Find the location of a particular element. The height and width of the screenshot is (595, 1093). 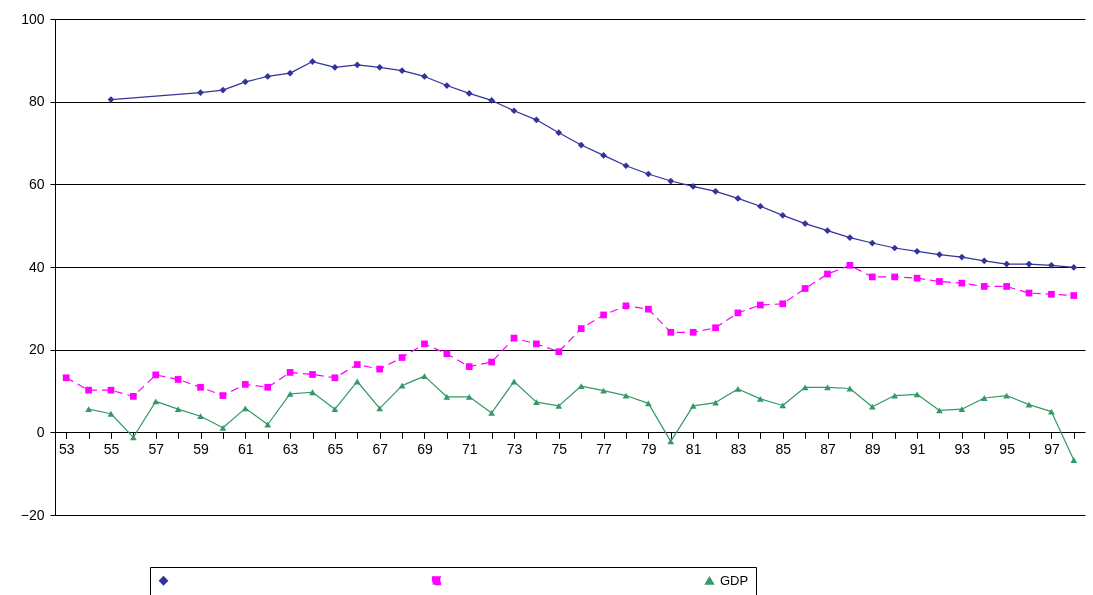

y-tick-label: 40 is located at coordinates (36, 266).